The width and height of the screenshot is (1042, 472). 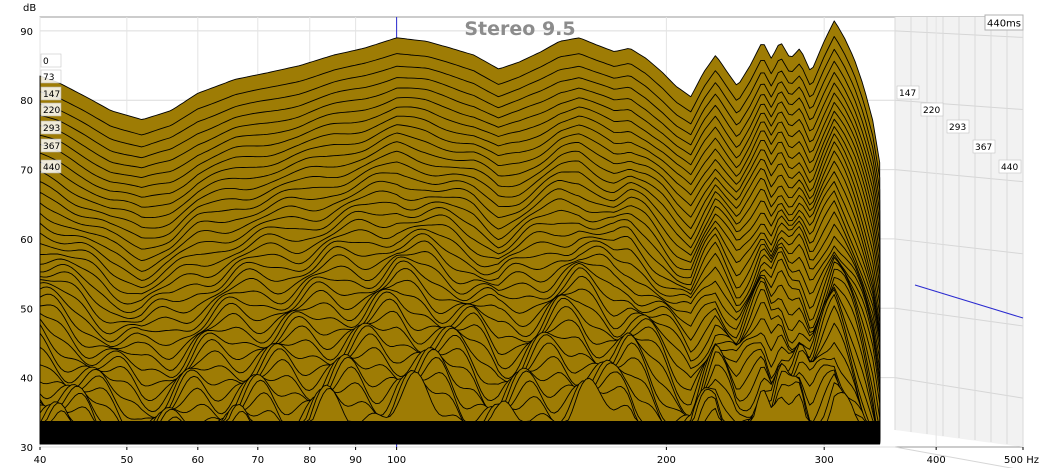 What do you see at coordinates (126, 460) in the screenshot?
I see `x-tick-label: 50` at bounding box center [126, 460].